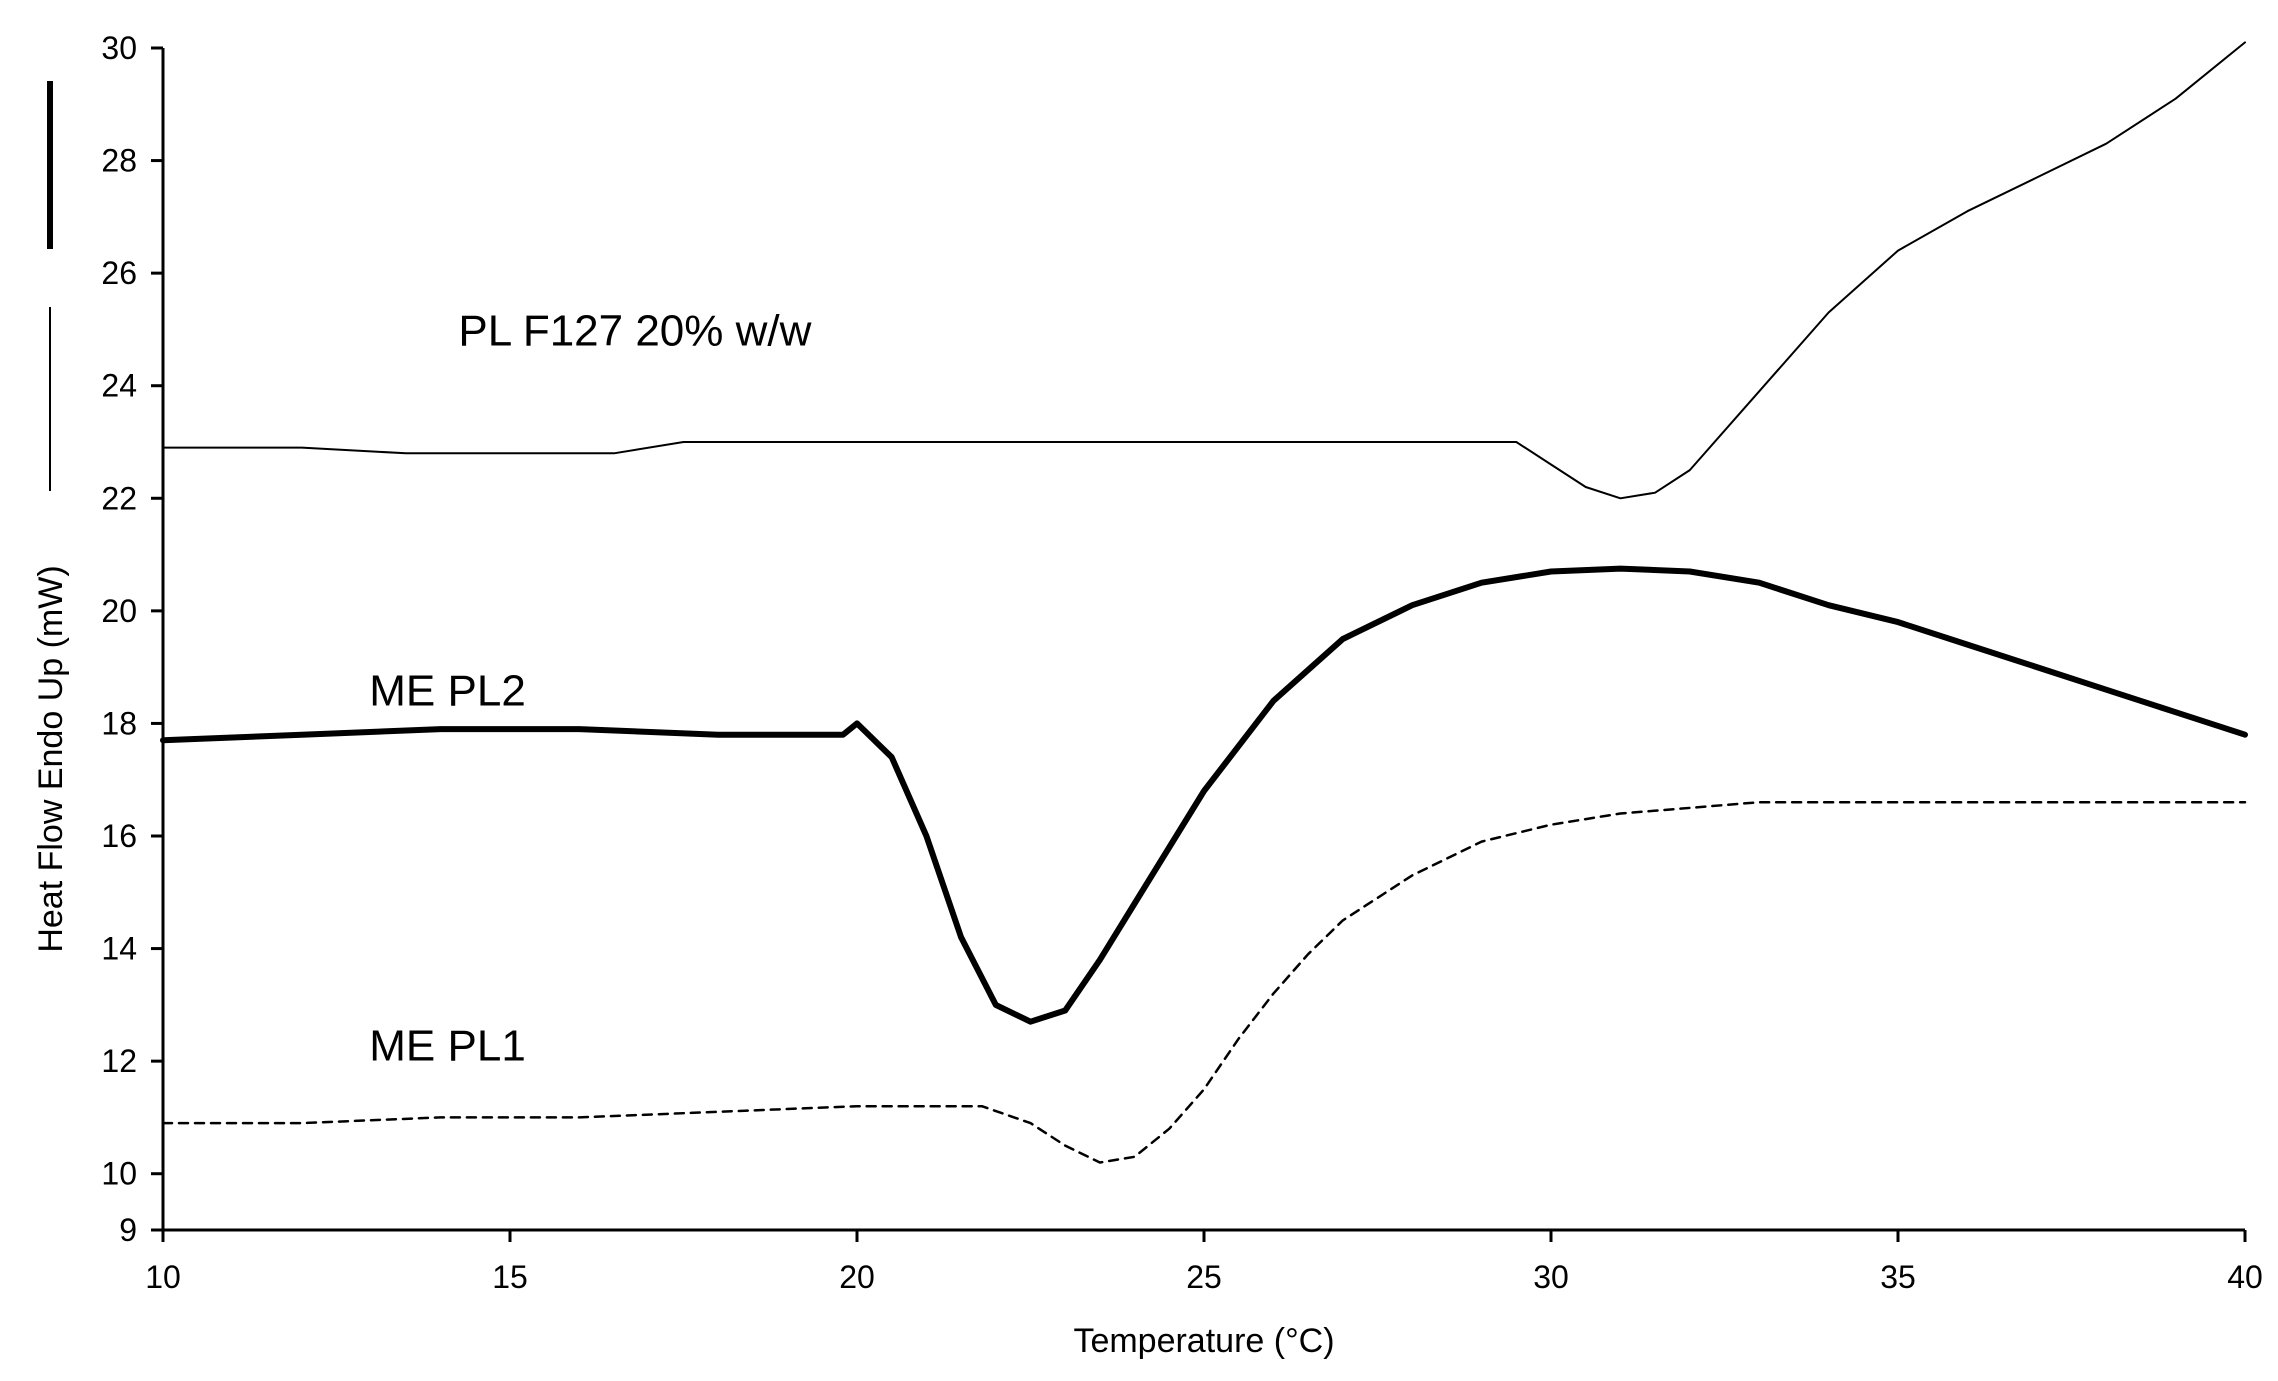  Describe the element at coordinates (119, 161) in the screenshot. I see `y-tick-label: 28` at that location.